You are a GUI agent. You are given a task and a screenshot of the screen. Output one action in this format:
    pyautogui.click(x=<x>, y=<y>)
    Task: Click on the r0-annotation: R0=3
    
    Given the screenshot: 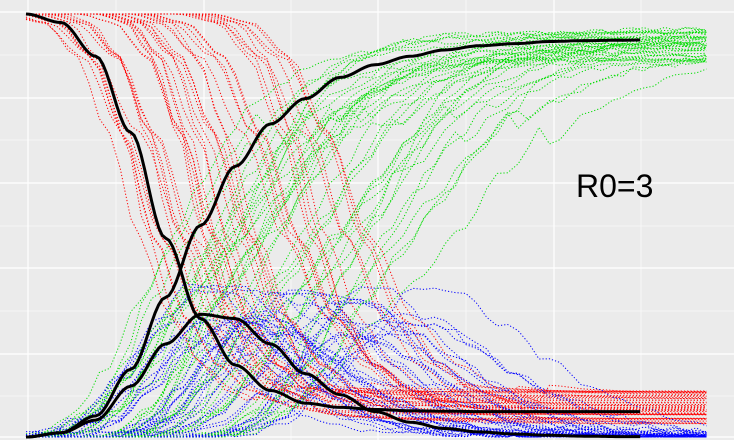 What is the action you would take?
    pyautogui.click(x=615, y=186)
    